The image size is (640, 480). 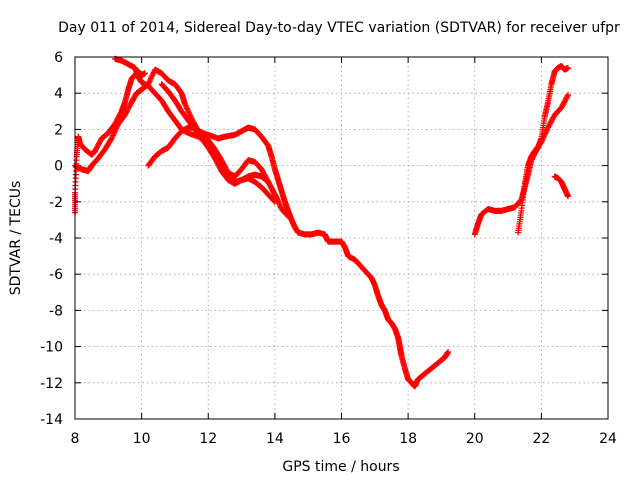 I want to click on x-tick-label: 8, so click(x=75, y=439).